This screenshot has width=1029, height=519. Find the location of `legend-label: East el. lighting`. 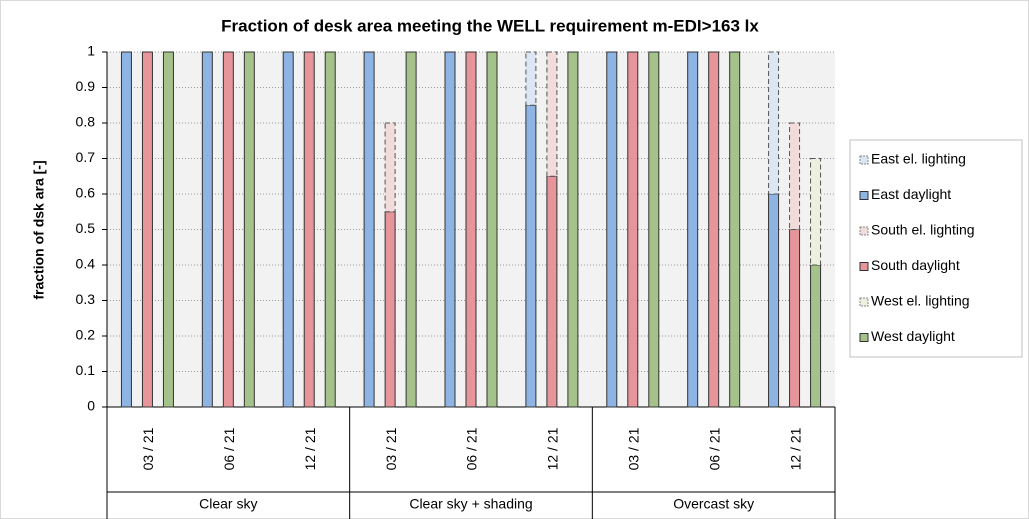

legend-label: East el. lighting is located at coordinates (918, 159).